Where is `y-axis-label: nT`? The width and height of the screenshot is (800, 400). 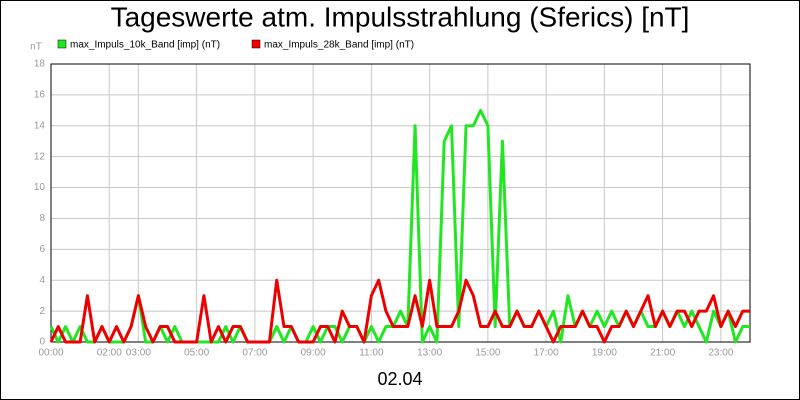
y-axis-label: nT is located at coordinates (36, 47).